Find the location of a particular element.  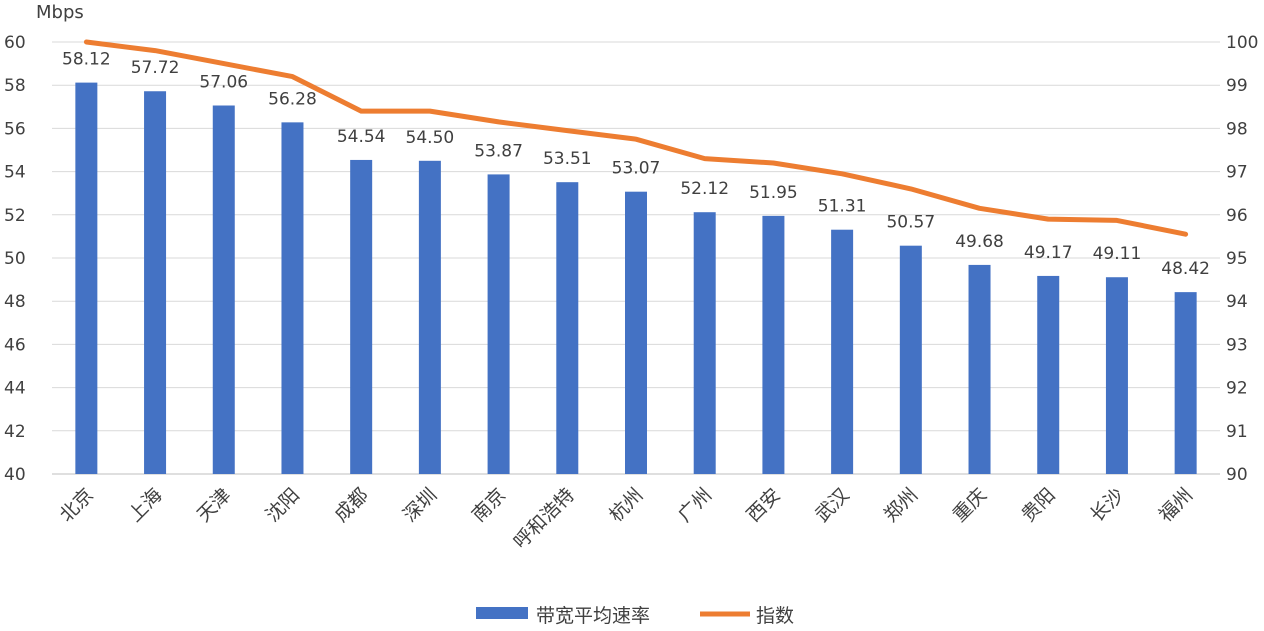

data-label: 51.95 is located at coordinates (773, 193).